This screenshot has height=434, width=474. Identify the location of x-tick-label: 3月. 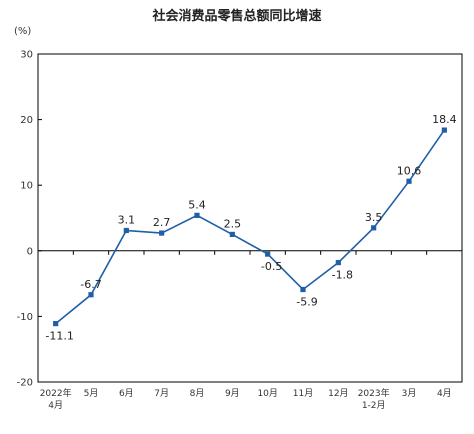
(409, 393).